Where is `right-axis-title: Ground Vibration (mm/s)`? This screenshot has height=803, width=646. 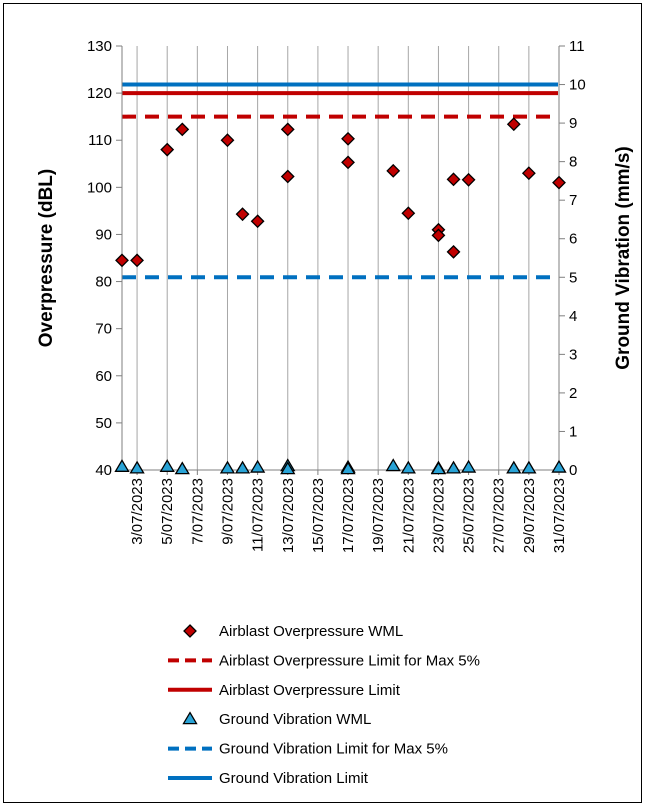
right-axis-title: Ground Vibration (mm/s) is located at coordinates (623, 257).